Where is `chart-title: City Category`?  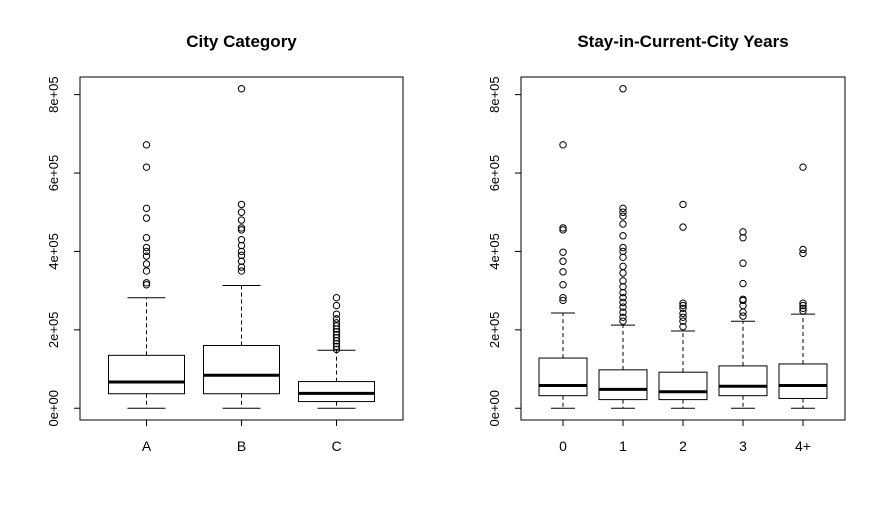
chart-title: City Category is located at coordinates (241, 41).